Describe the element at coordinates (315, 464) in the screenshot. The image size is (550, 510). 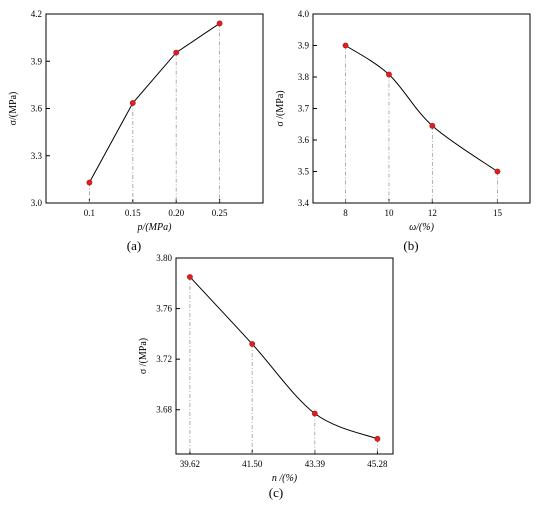
I see `x-tick-label: 43.39` at that location.